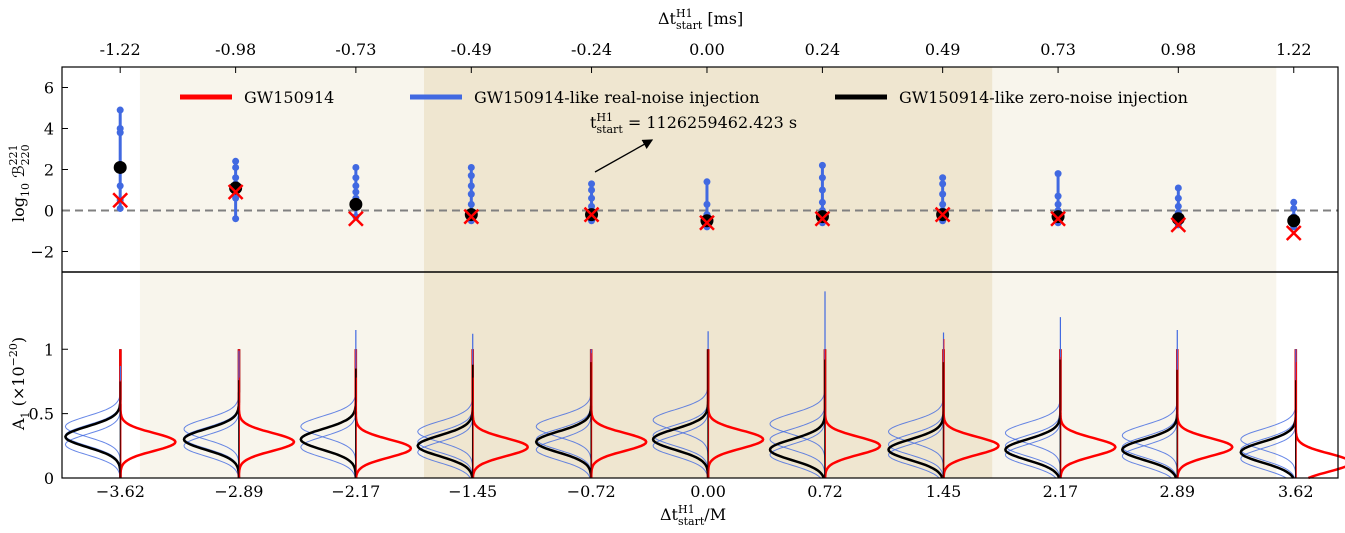  Describe the element at coordinates (120, 491) in the screenshot. I see `bottom-x-tick-label: −3.62` at that location.